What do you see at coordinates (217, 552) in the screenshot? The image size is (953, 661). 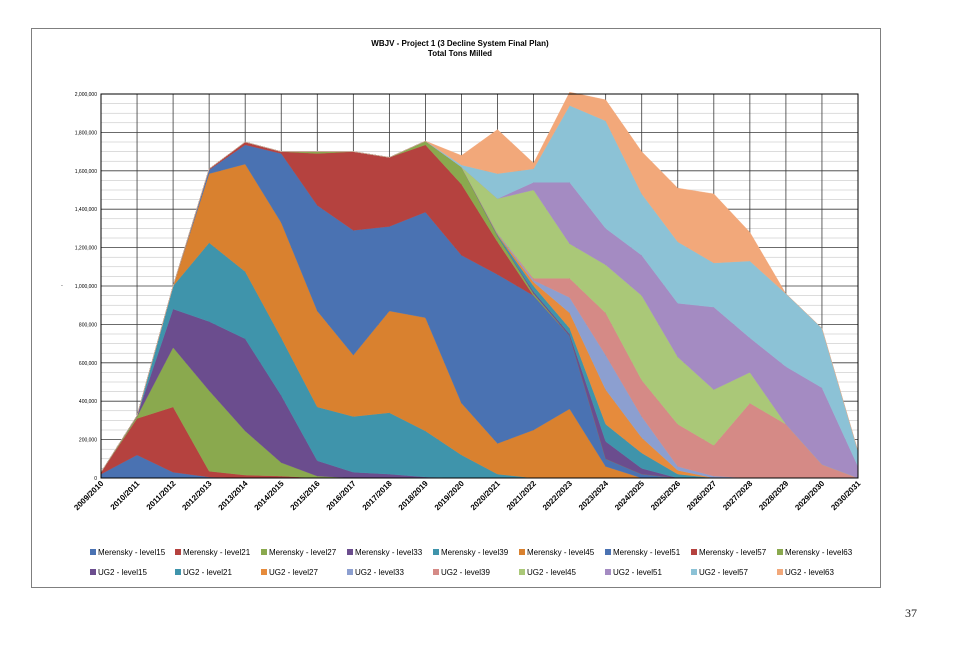 I see `legend-label: Merensky - level21` at bounding box center [217, 552].